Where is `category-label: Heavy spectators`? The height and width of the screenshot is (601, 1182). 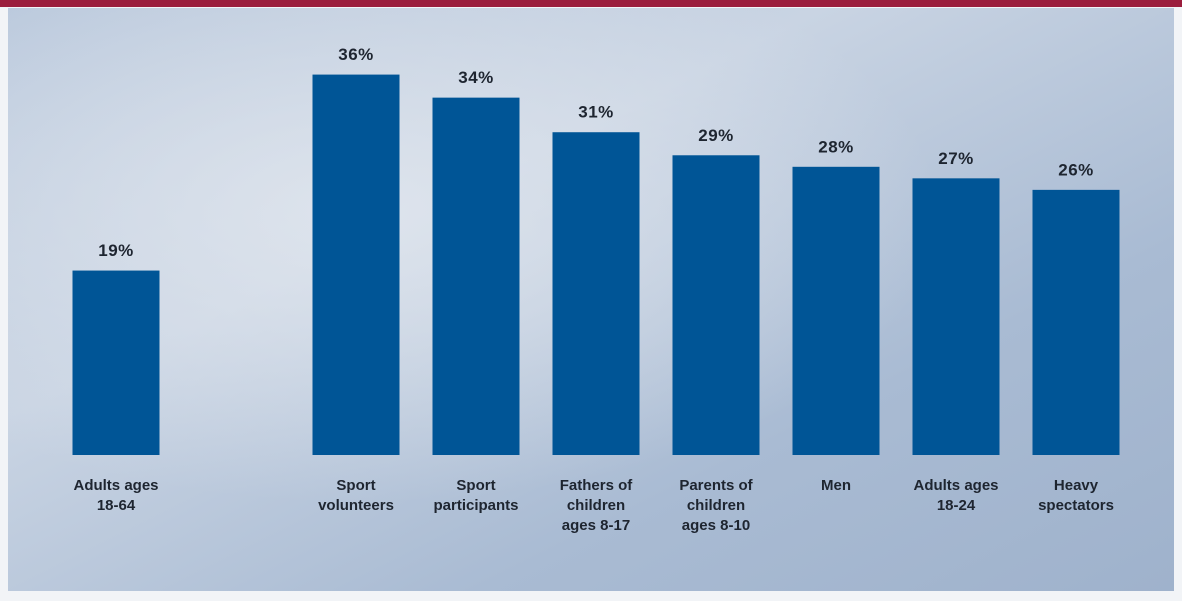
category-label: Heavy spectators is located at coordinates (1076, 495).